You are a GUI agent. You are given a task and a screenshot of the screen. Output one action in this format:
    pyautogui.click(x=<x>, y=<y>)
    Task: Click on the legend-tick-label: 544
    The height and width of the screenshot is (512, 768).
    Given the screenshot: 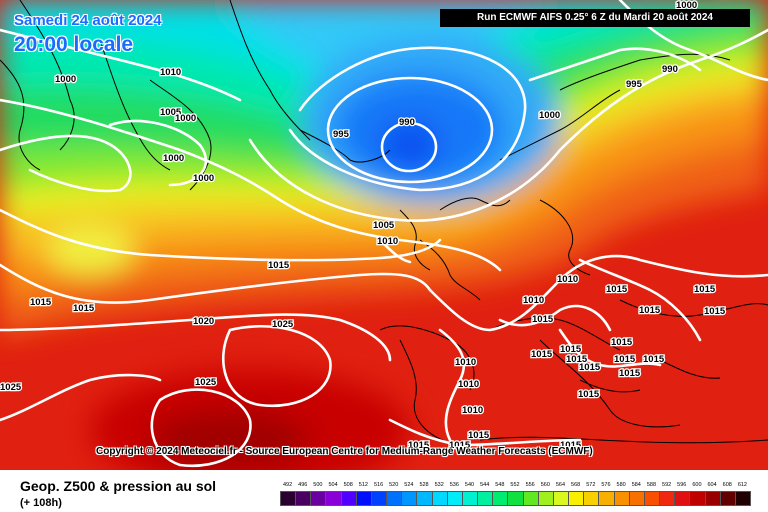 What is the action you would take?
    pyautogui.click(x=485, y=485)
    